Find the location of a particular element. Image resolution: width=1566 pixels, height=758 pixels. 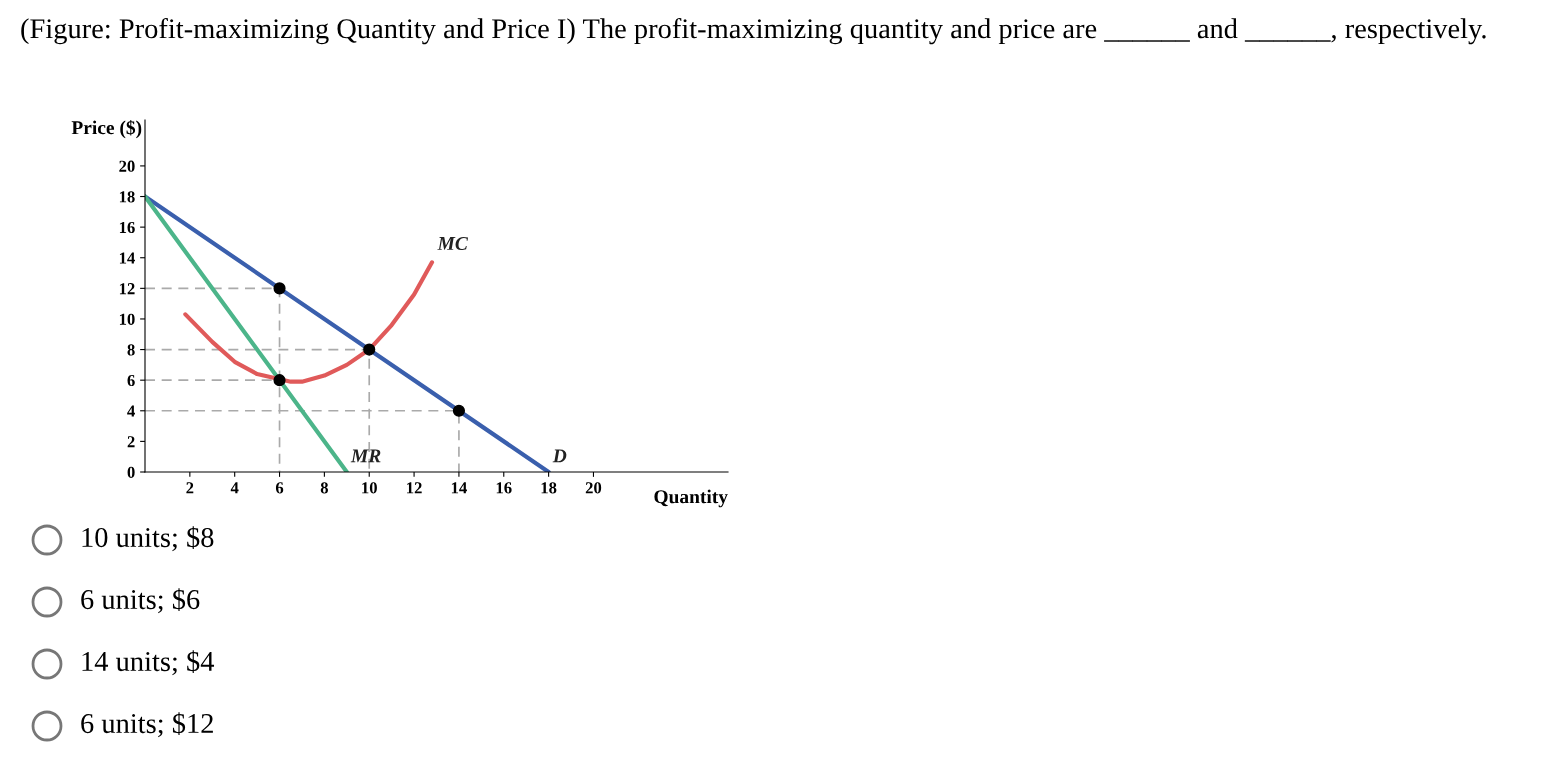

y-tick-label: 12 is located at coordinates (127, 289).